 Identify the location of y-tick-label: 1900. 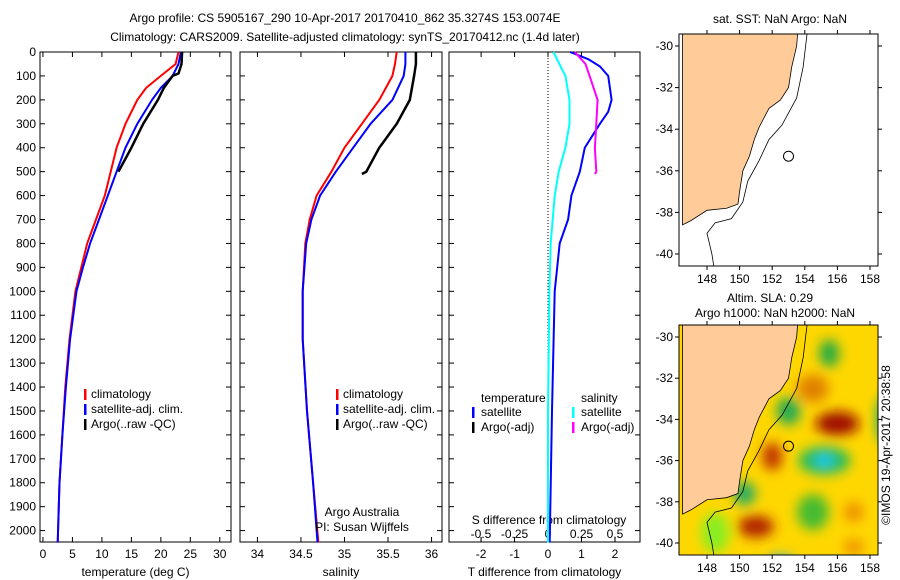
(22, 507).